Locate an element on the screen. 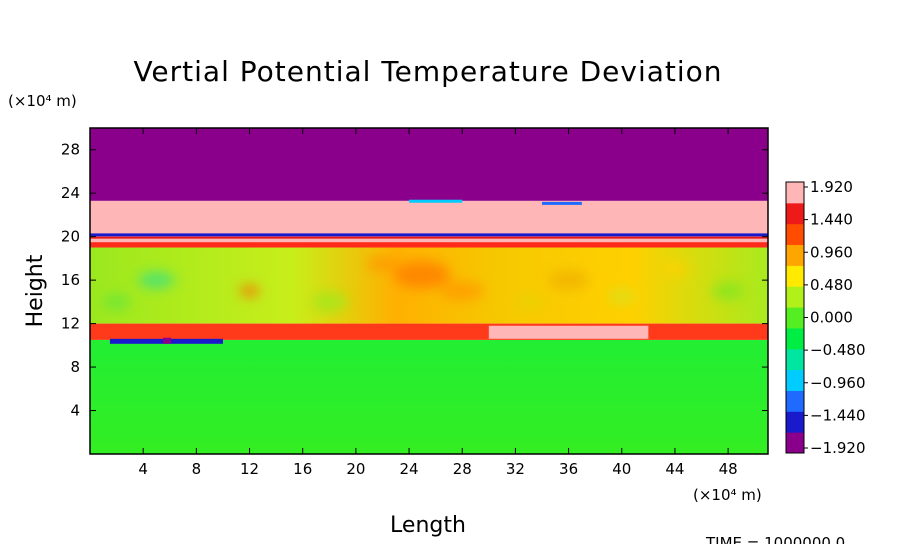 This screenshot has width=904, height=544. colorbar-tick-label: 0.000 is located at coordinates (831, 318).